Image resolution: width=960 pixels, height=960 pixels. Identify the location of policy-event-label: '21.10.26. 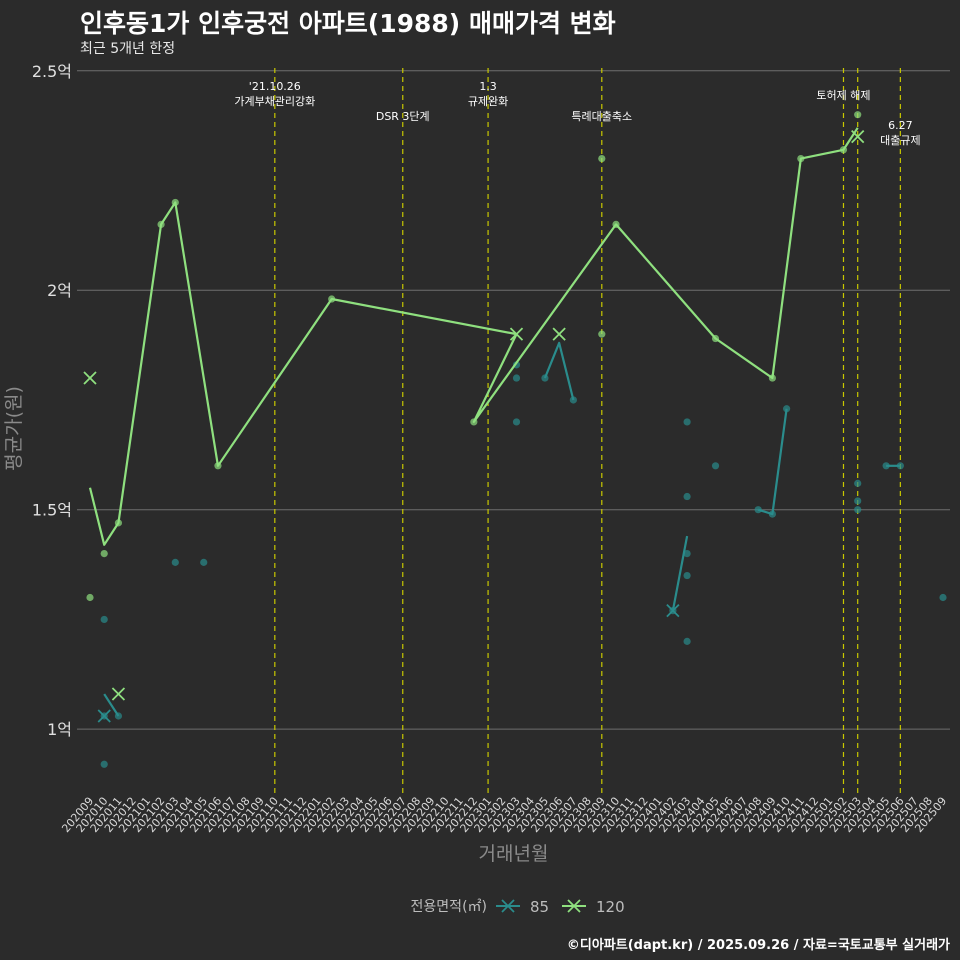
(275, 86).